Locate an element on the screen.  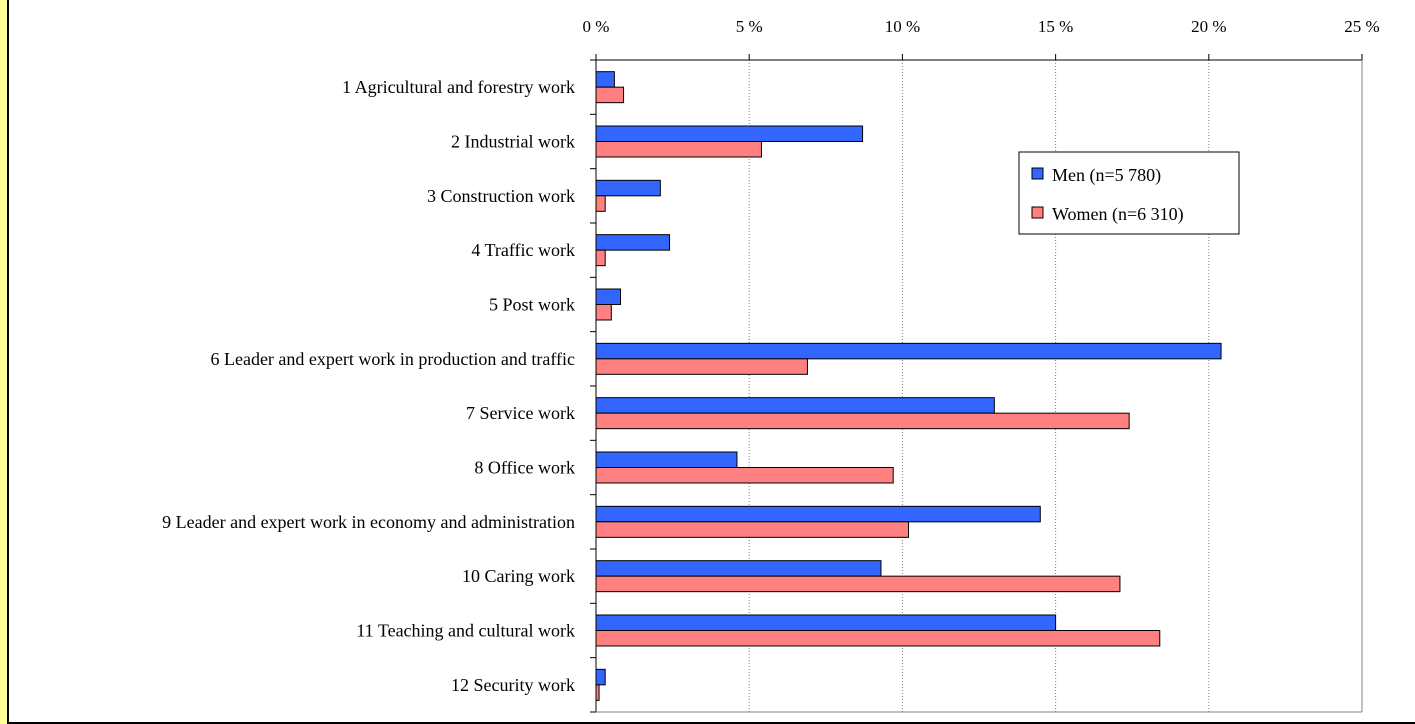
category-label: 2 Industrial work is located at coordinates (513, 142).